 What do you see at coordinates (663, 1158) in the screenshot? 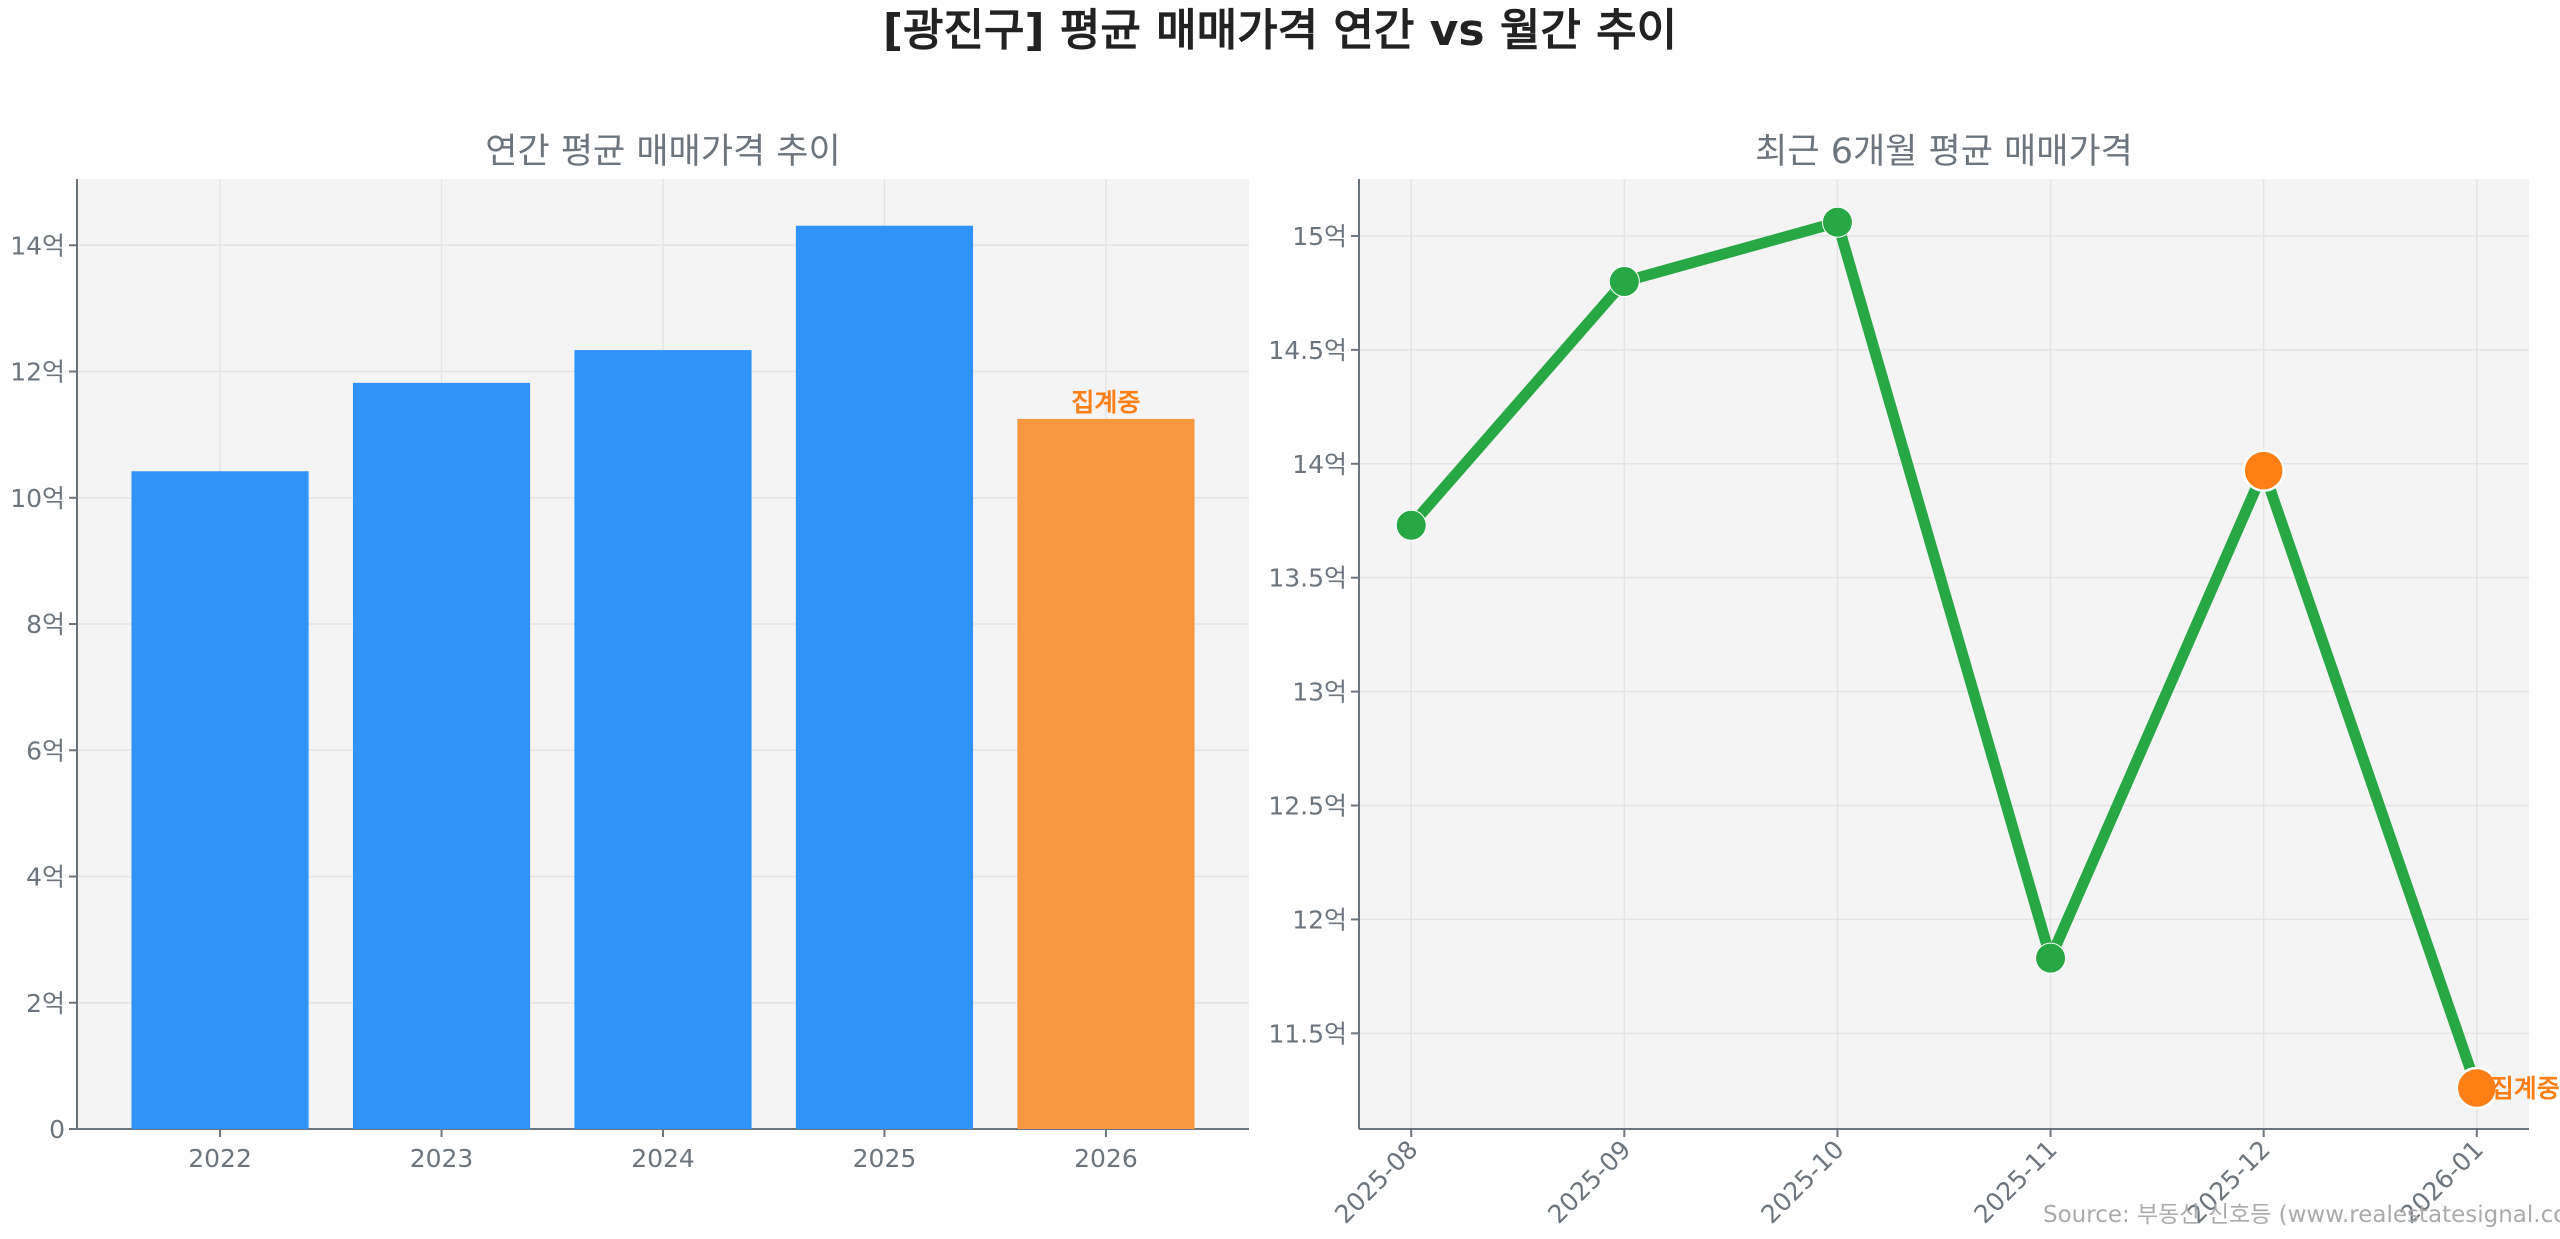
I see `x-tick-label: 2024` at bounding box center [663, 1158].